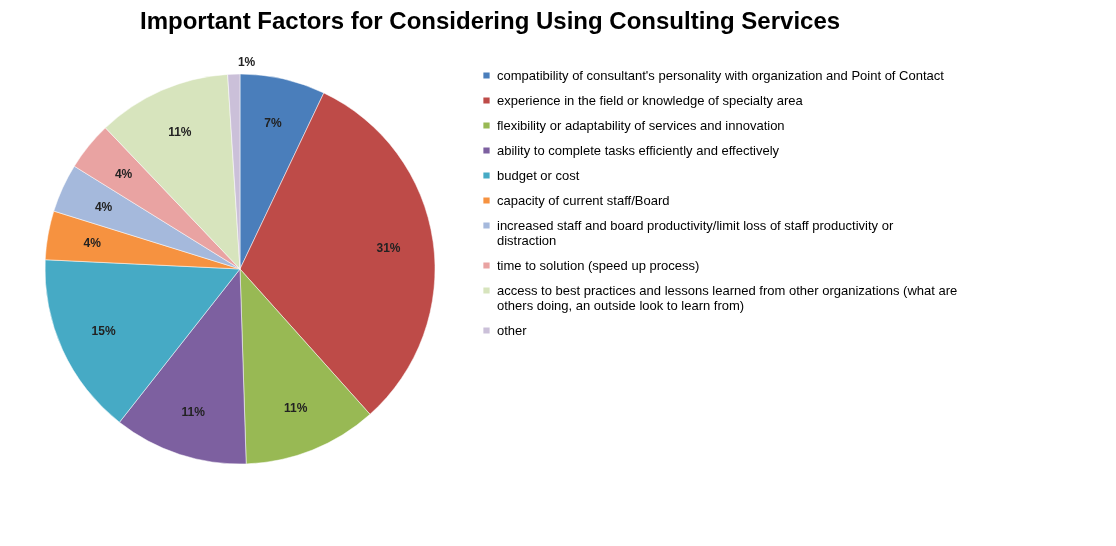 This screenshot has width=1116, height=546. What do you see at coordinates (512, 330) in the screenshot?
I see `legend-label: other` at bounding box center [512, 330].